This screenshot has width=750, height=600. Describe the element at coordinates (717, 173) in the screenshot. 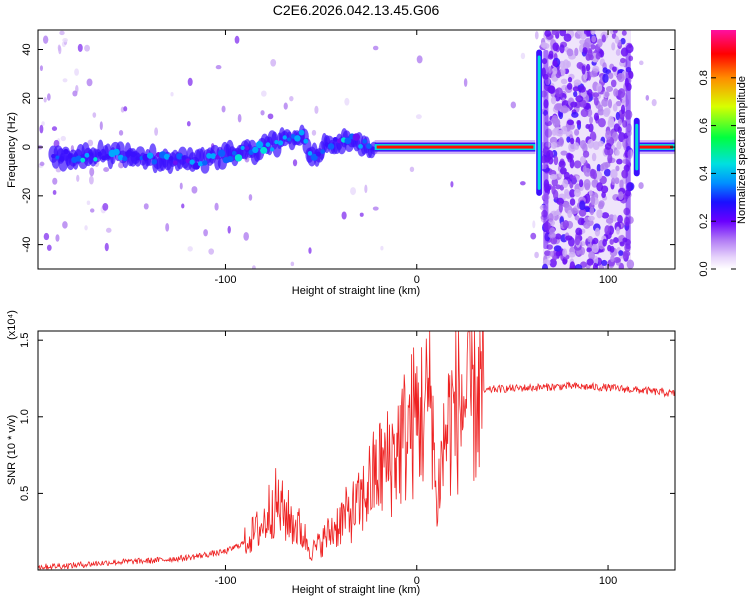

I see `colorbar-ticks: 0.0 0.2 0.4 0.6 0.8` at that location.